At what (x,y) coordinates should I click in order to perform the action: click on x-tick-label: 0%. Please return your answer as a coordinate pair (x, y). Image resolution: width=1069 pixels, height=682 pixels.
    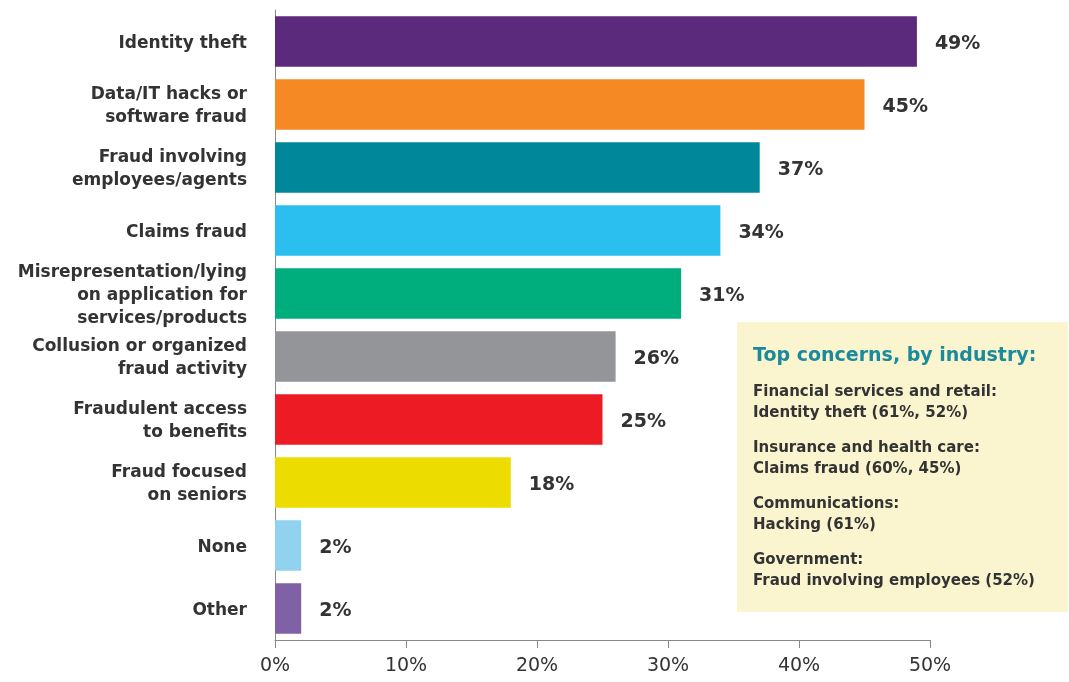
    Looking at the image, I should click on (275, 663).